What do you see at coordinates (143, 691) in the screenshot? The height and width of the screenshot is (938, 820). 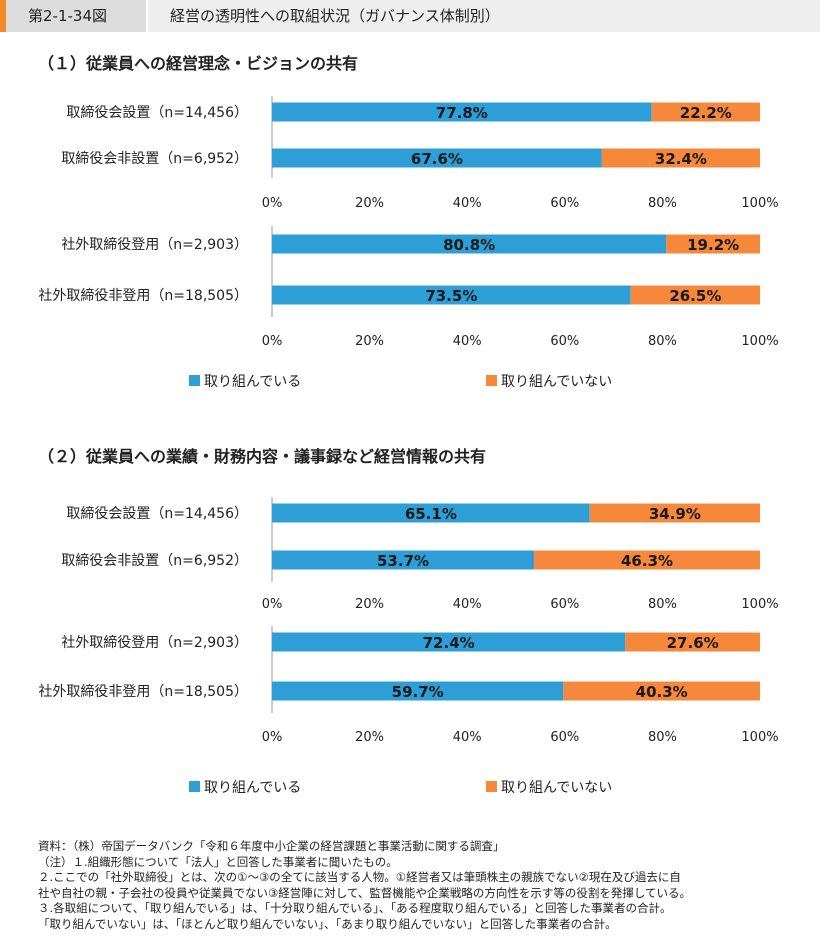 I see `chart2-row-label: 社外取締役非登用（n=18,505）` at bounding box center [143, 691].